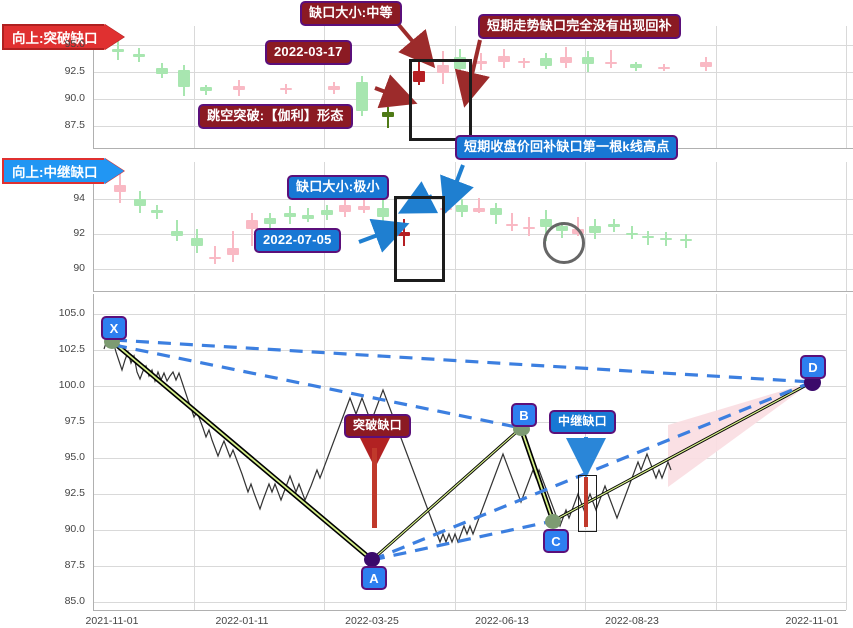 This screenshot has height=628, width=853. What do you see at coordinates (79, 198) in the screenshot?
I see `y-axis-tick-label: 94` at bounding box center [79, 198].